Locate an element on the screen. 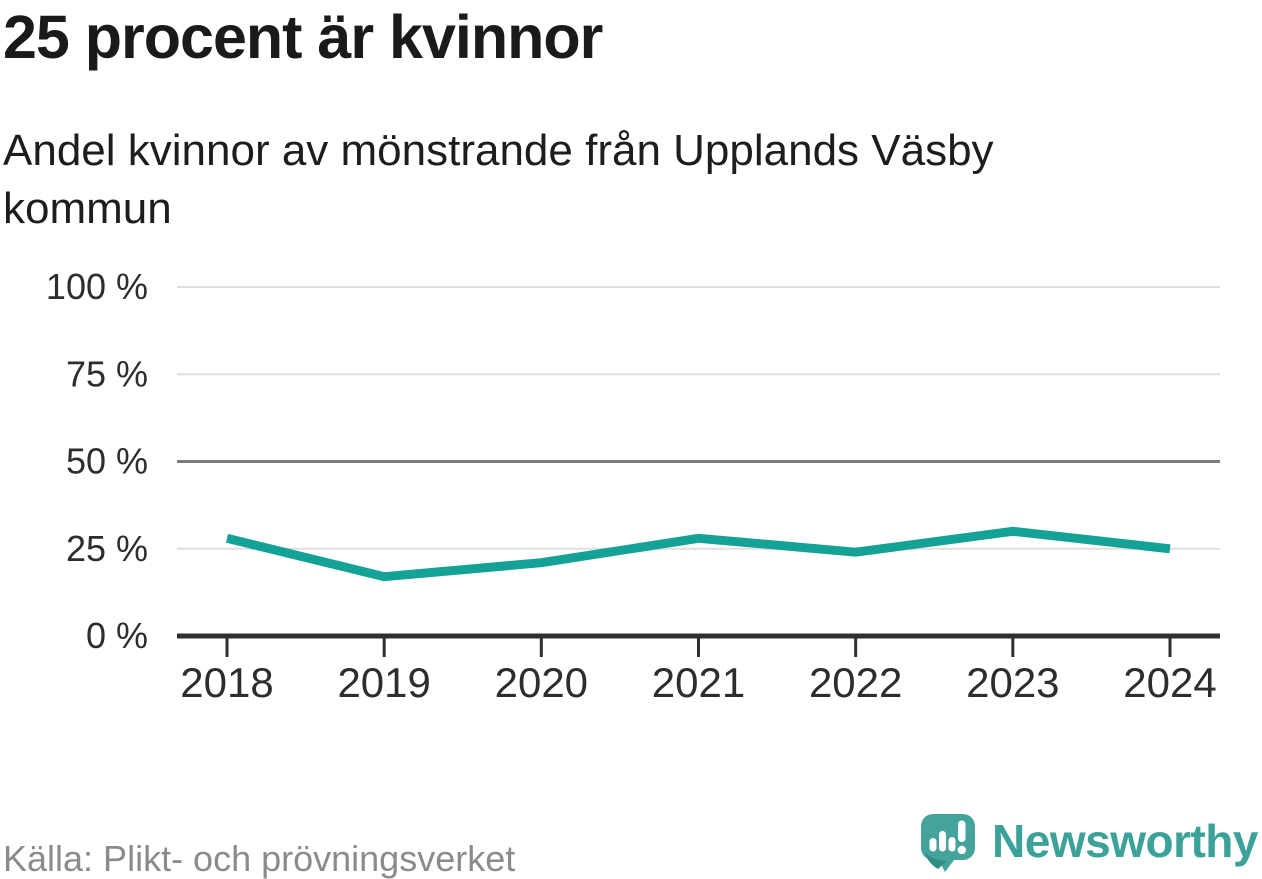 The width and height of the screenshot is (1262, 879). newsworthy-speech-bubble-barchart-icon is located at coordinates (948, 843).